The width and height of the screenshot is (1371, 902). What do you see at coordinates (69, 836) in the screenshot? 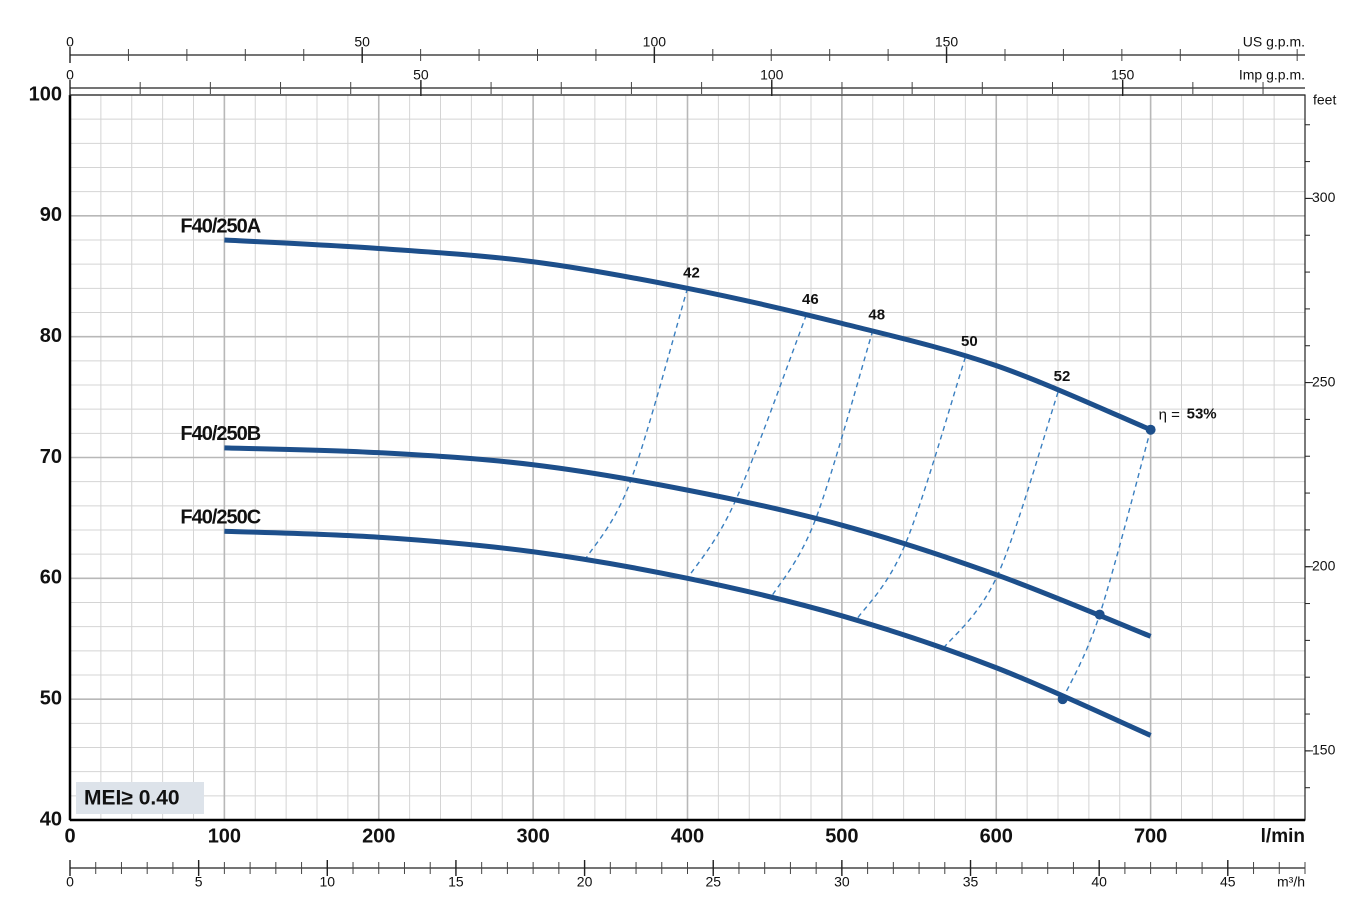
I see `x-tick-label: 0` at bounding box center [69, 836].